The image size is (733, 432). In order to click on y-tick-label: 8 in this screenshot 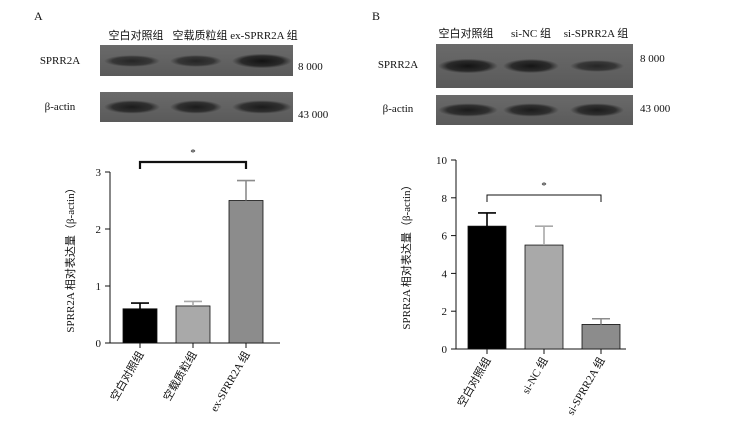, I will do `click(445, 199)`.